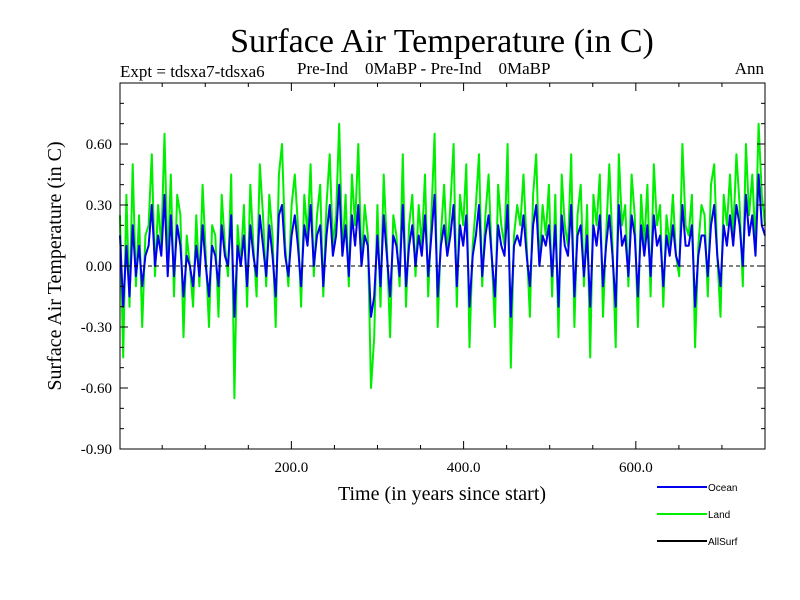 This screenshot has height=600, width=800. Describe the element at coordinates (291, 468) in the screenshot. I see `x-tick-label: 200.0` at that location.